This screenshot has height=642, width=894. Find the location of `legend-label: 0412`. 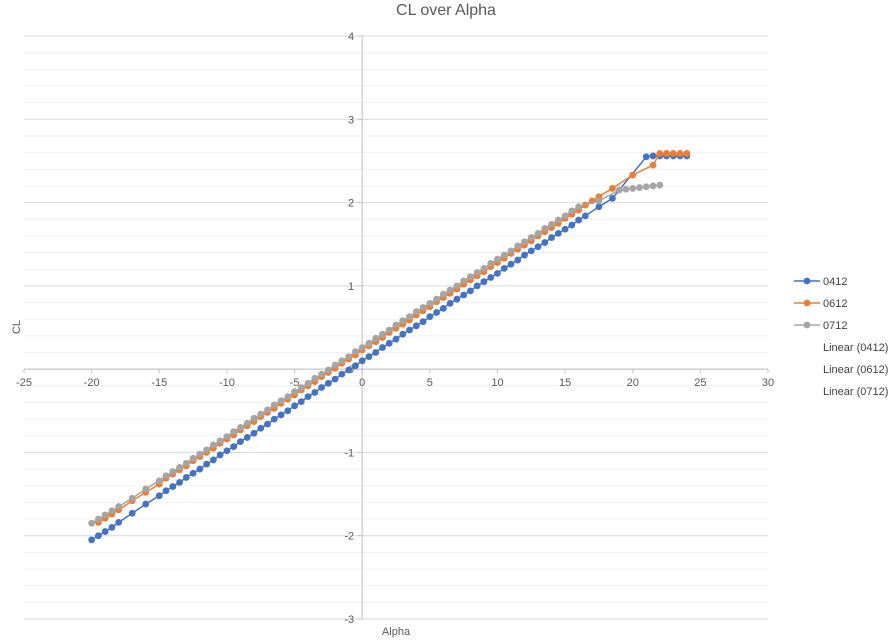

legend-label: 0412 is located at coordinates (835, 282).